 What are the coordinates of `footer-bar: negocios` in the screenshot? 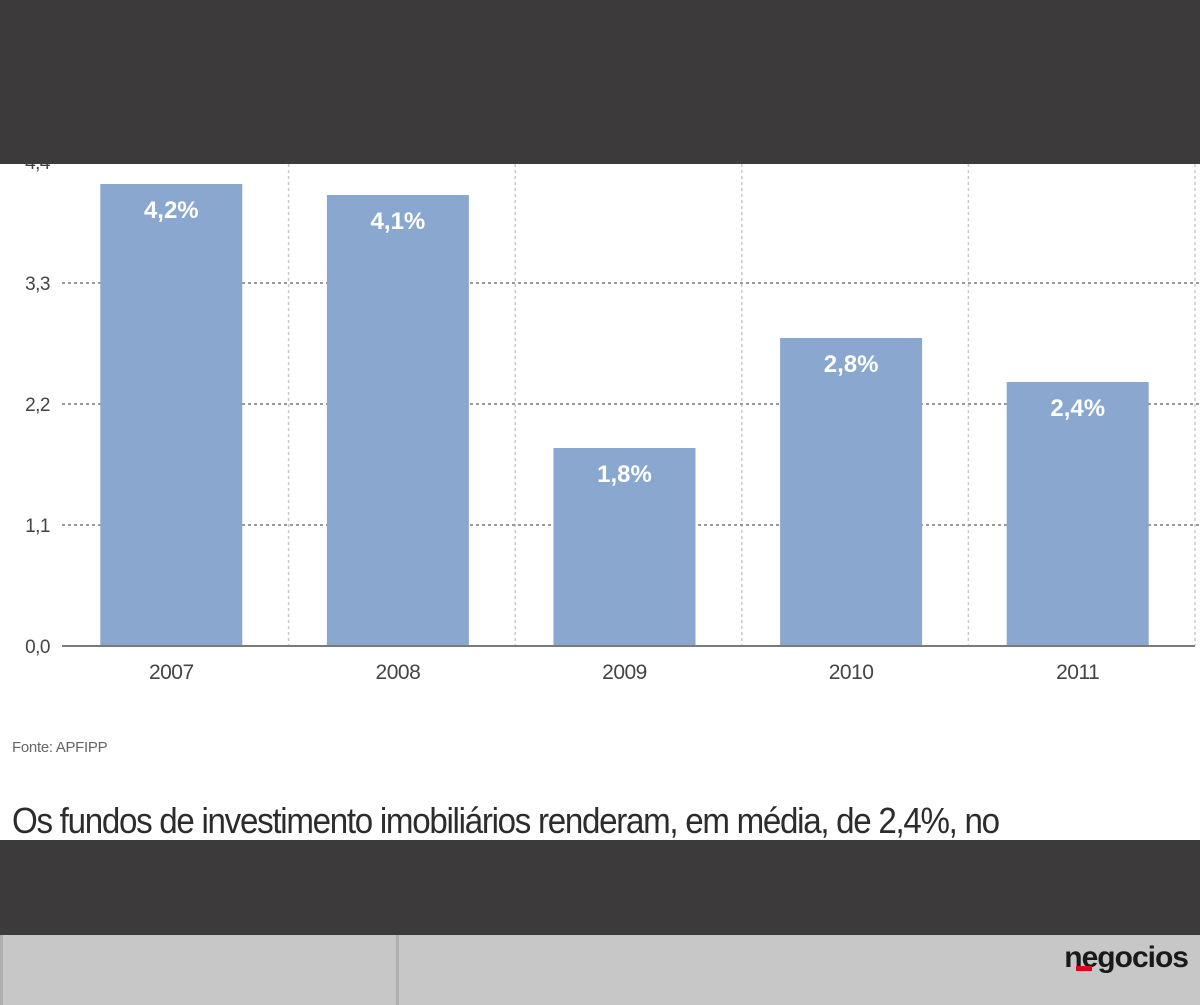 It's located at (600, 970).